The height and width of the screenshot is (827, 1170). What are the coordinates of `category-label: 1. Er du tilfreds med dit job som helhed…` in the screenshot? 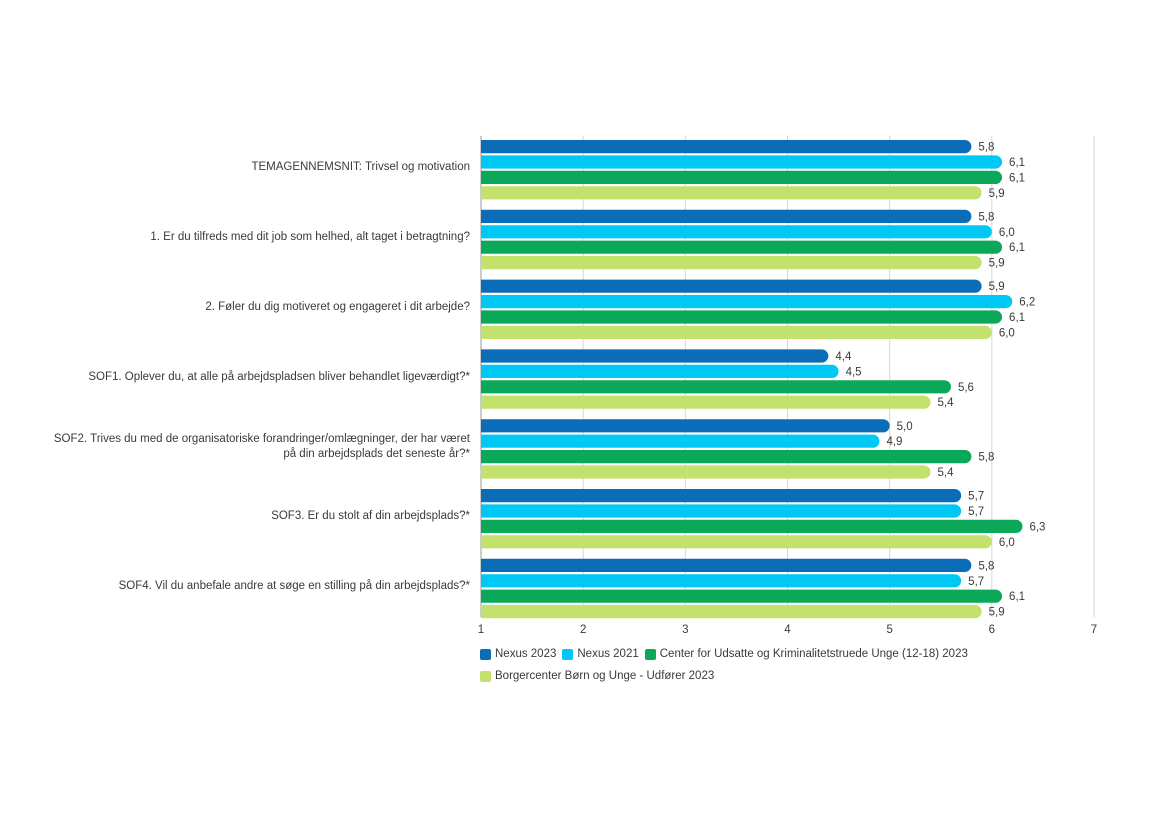 It's located at (310, 237).